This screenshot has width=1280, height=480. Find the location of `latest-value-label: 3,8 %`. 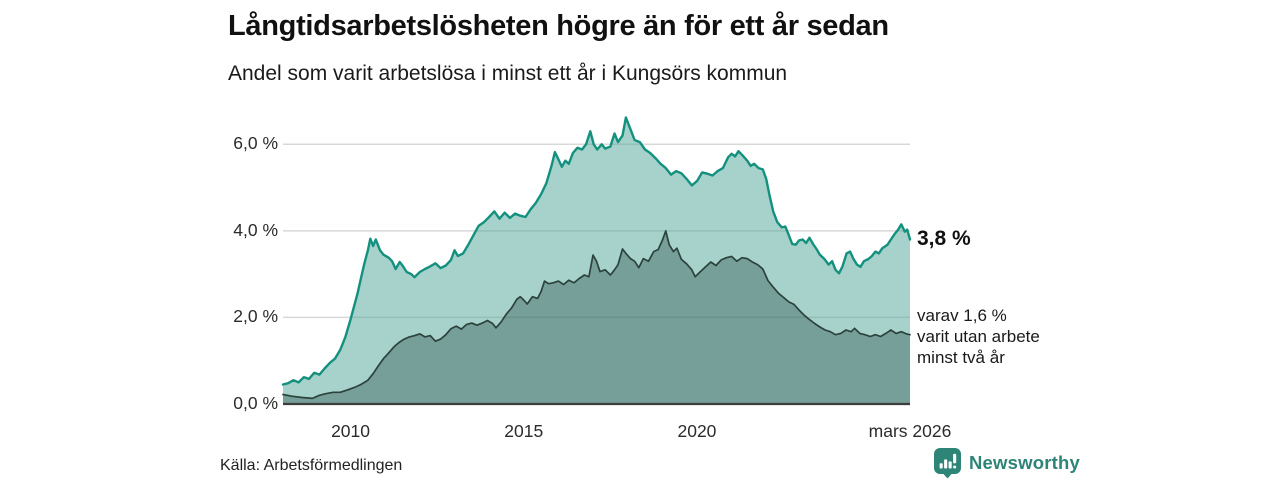

latest-value-label: 3,8 % is located at coordinates (944, 238).